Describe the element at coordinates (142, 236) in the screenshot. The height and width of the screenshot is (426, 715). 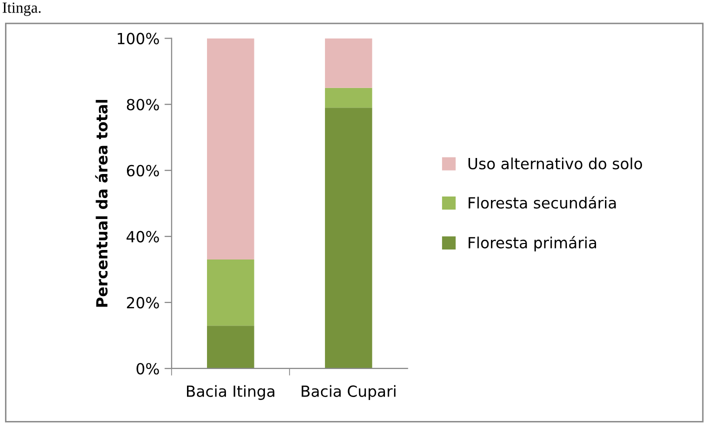
I see `y-tick-label: 40%` at that location.